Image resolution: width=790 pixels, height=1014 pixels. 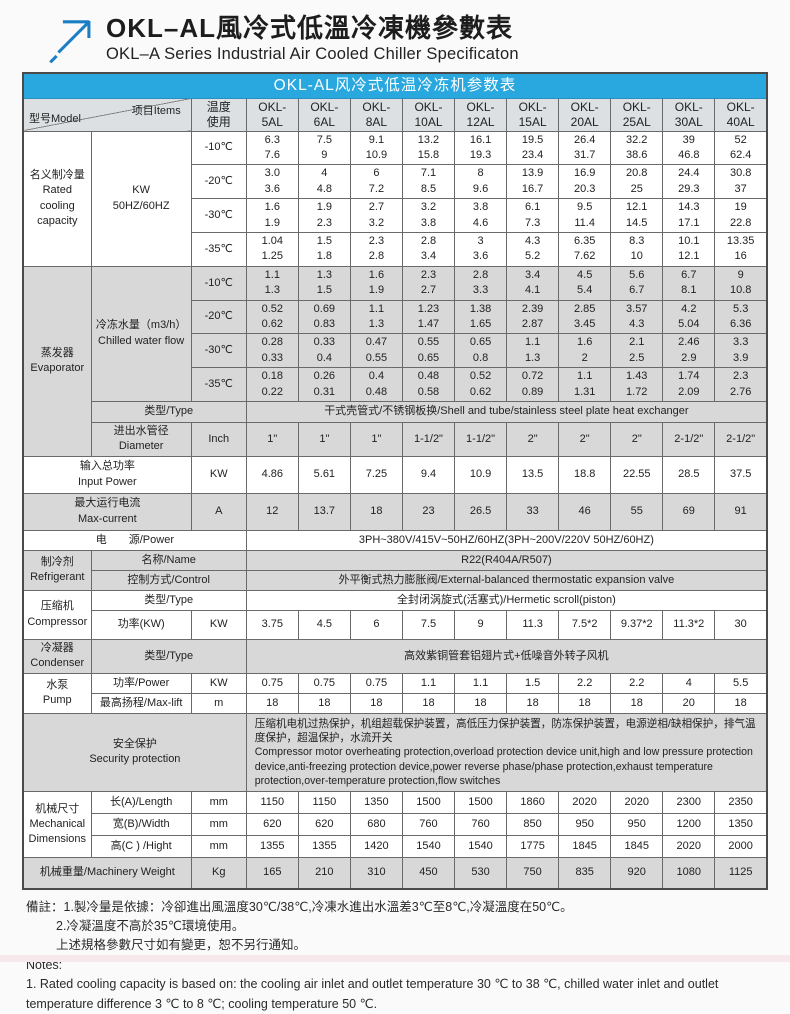 What do you see at coordinates (134, 752) in the screenshot?
I see `row-label-security: 安全保护 Security protection` at bounding box center [134, 752].